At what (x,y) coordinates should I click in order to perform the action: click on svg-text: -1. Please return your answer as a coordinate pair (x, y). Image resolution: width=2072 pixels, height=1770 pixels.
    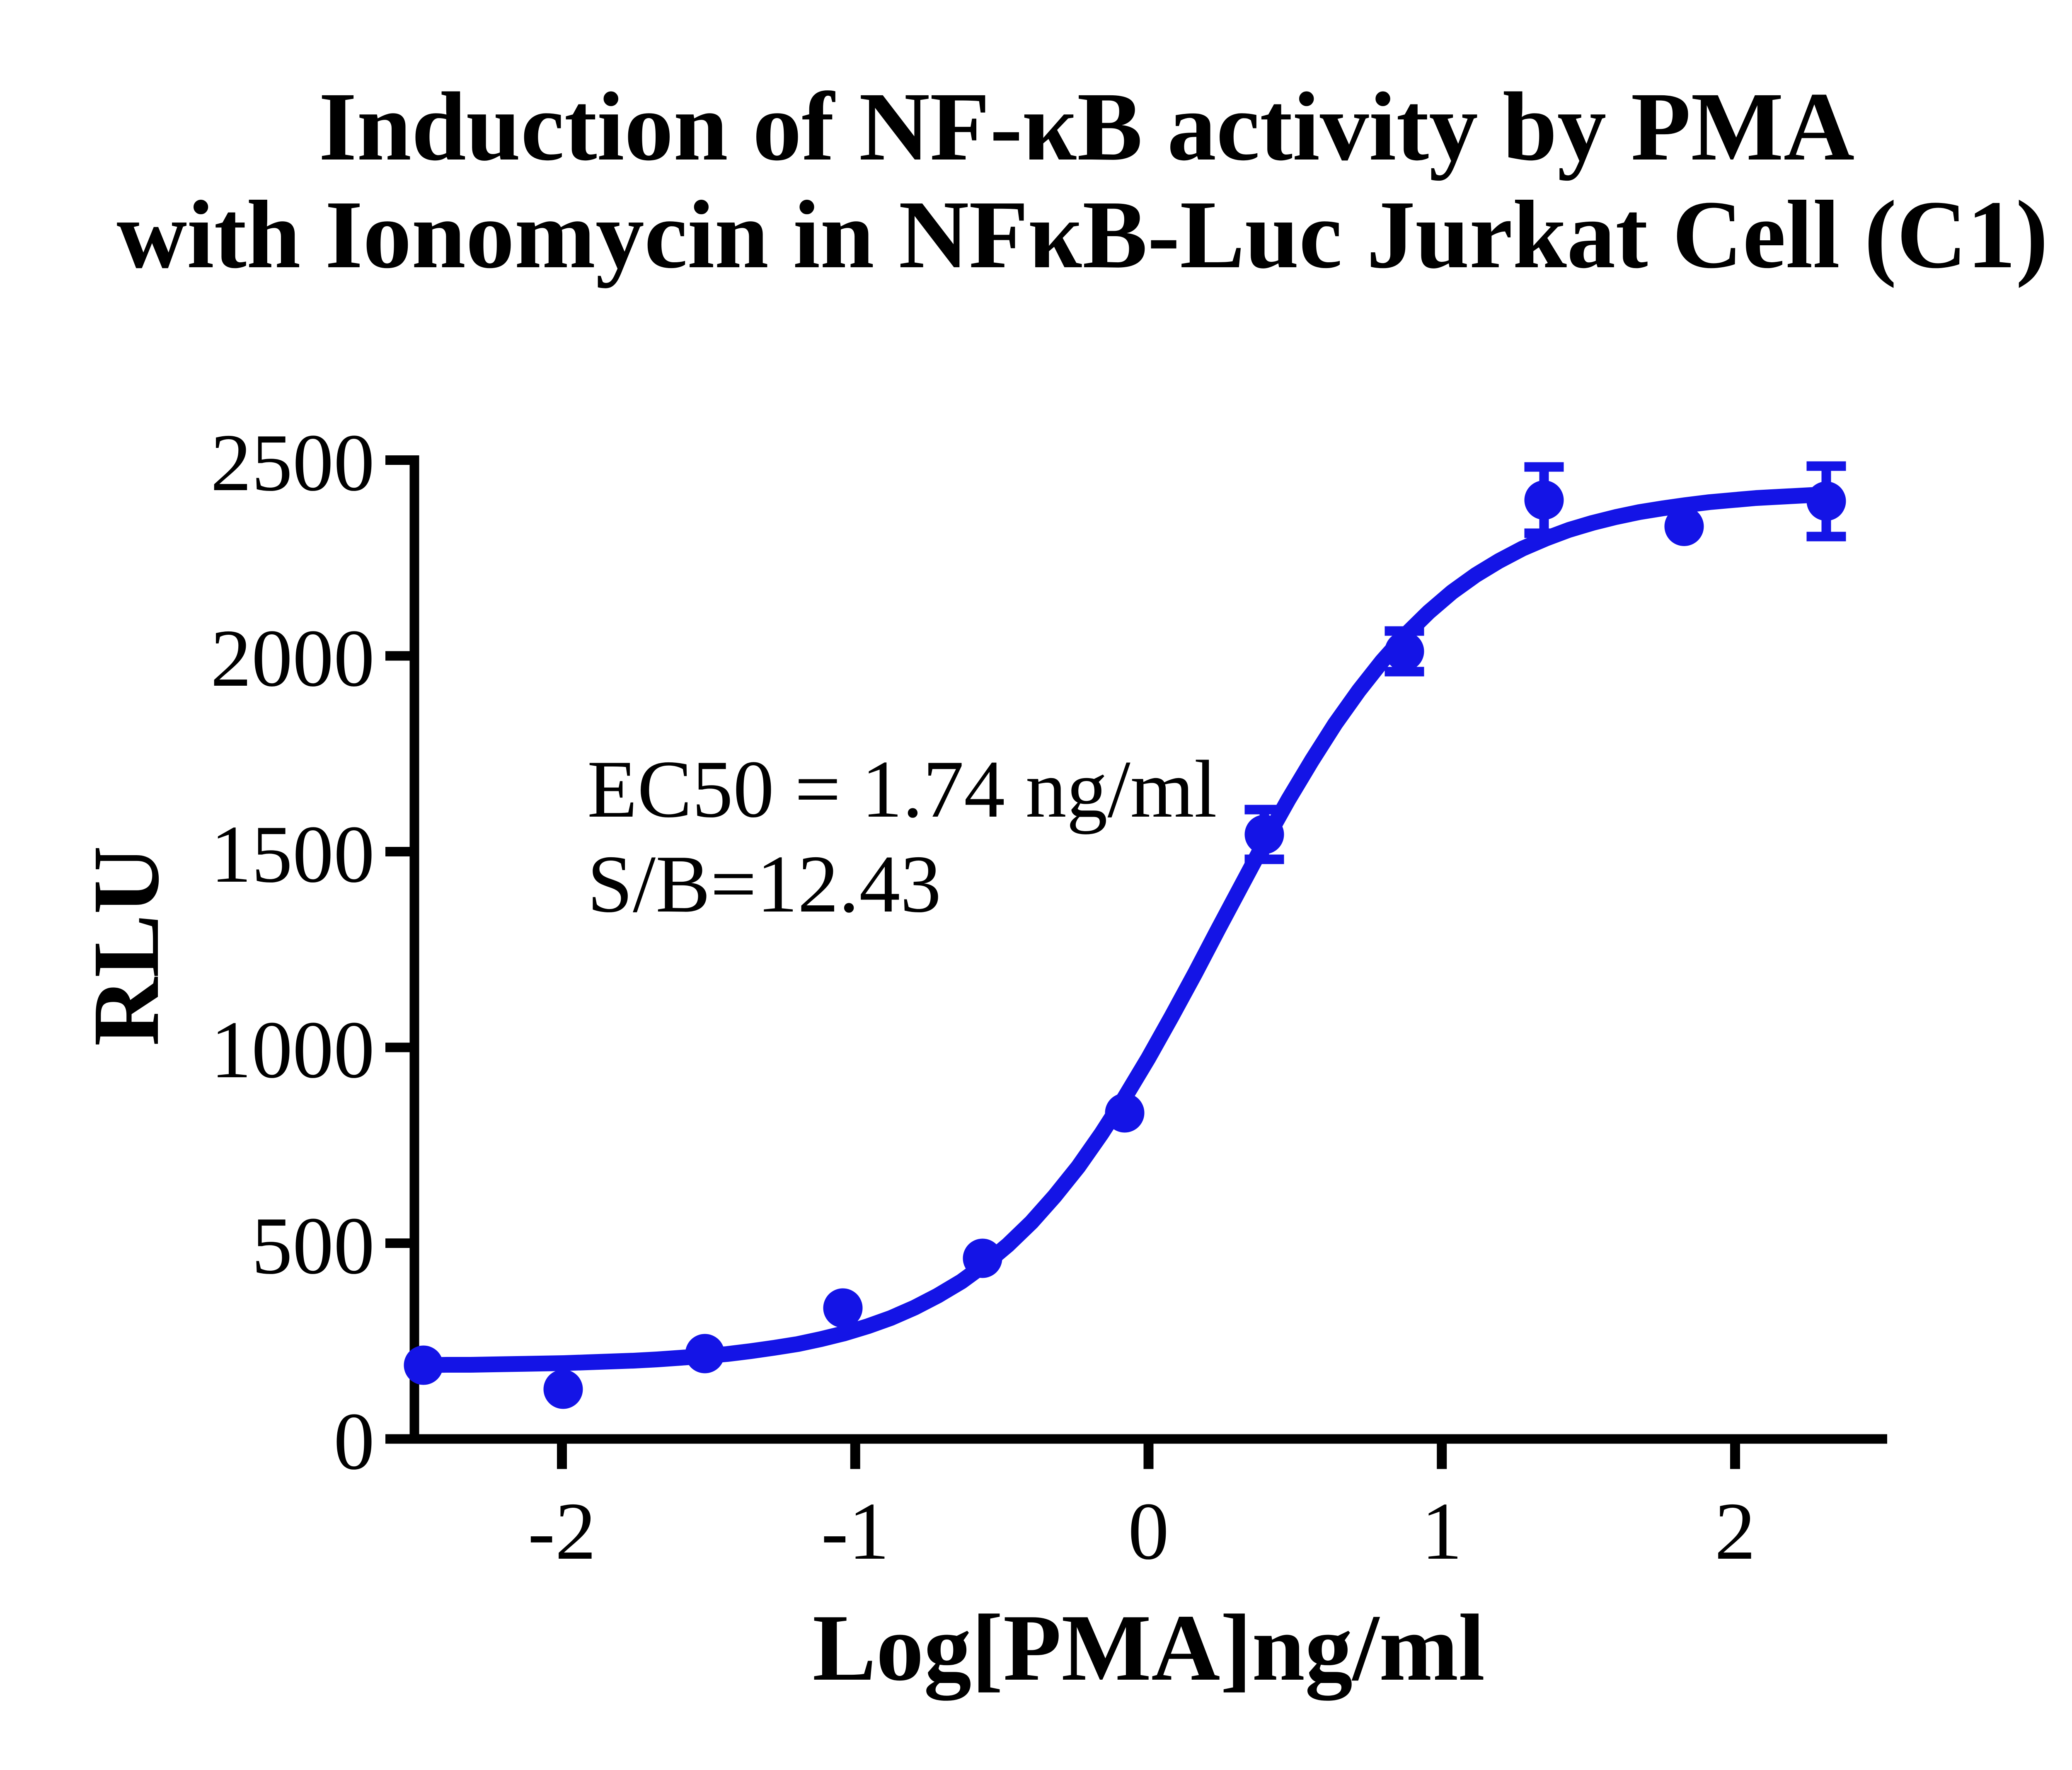
    Looking at the image, I should click on (855, 1531).